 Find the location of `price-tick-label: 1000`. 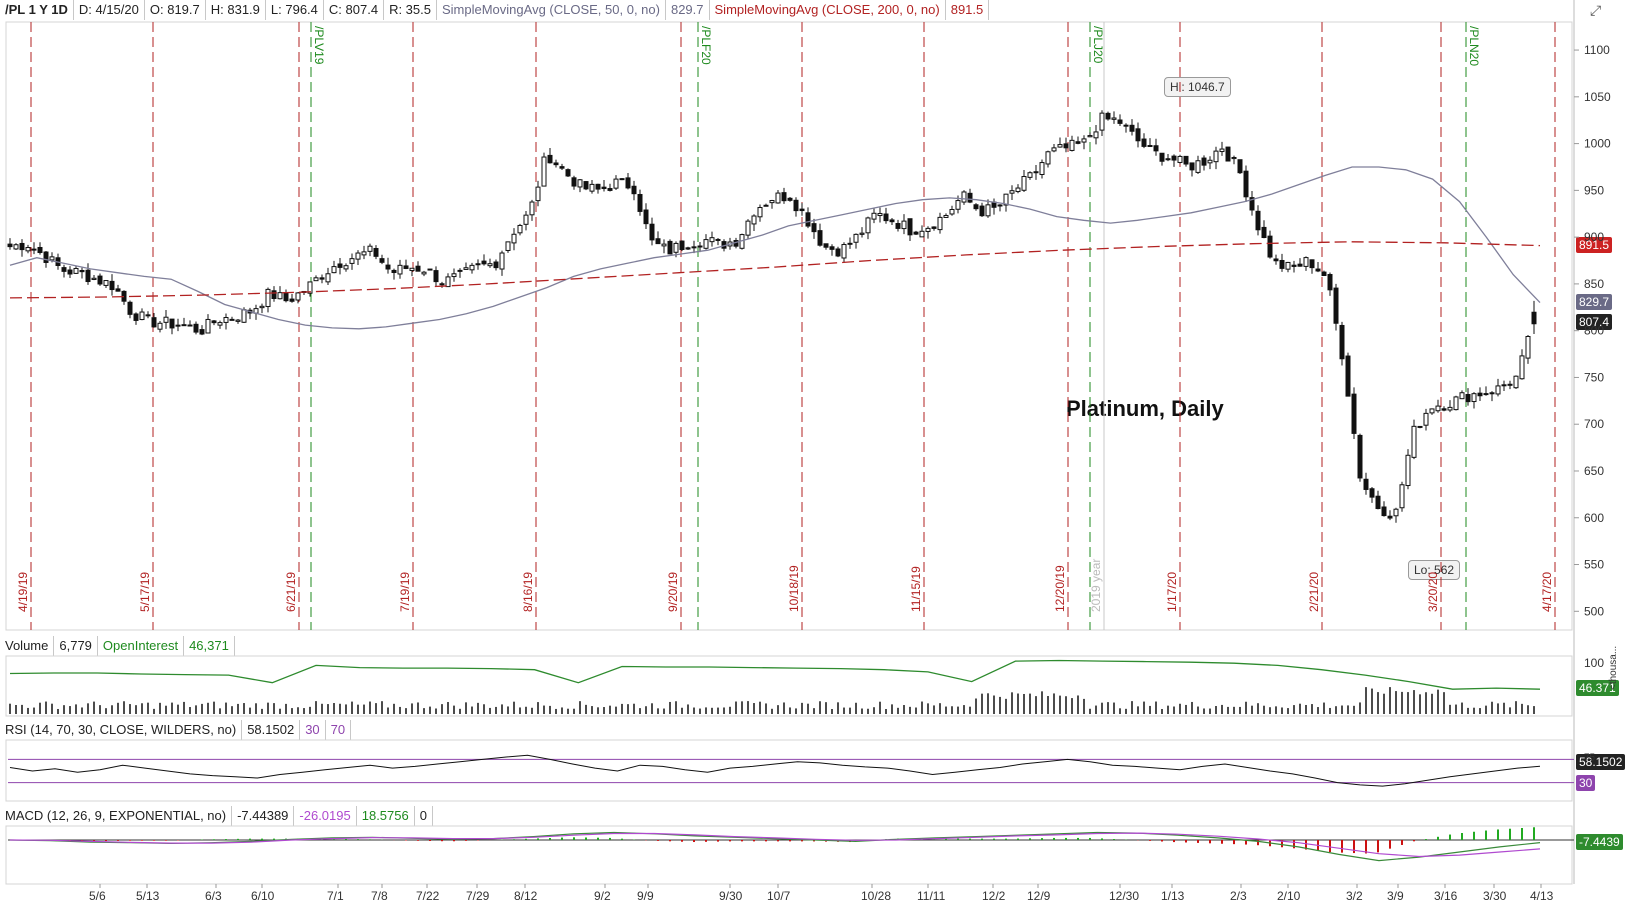

price-tick-label: 1000 is located at coordinates (1597, 144).